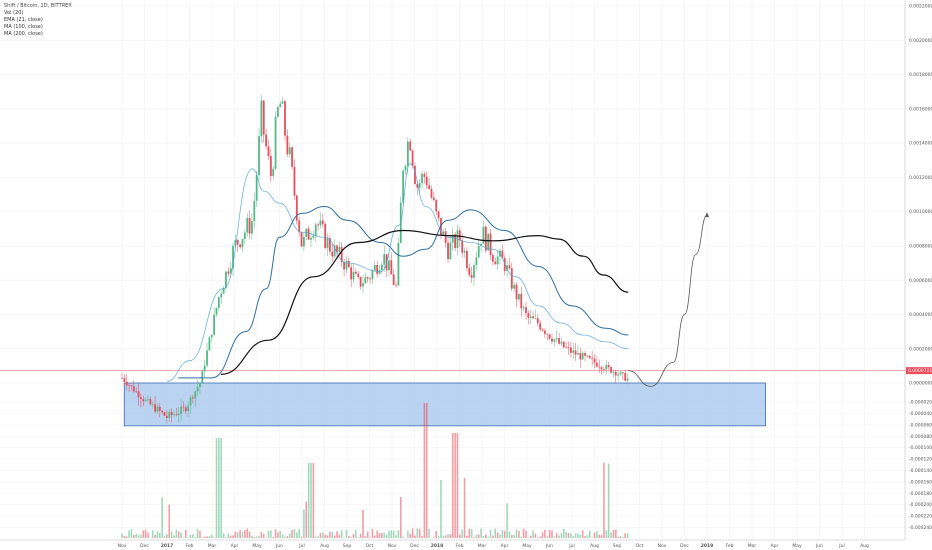 The height and width of the screenshot is (550, 932). I want to click on ma200-line, so click(424, 302).